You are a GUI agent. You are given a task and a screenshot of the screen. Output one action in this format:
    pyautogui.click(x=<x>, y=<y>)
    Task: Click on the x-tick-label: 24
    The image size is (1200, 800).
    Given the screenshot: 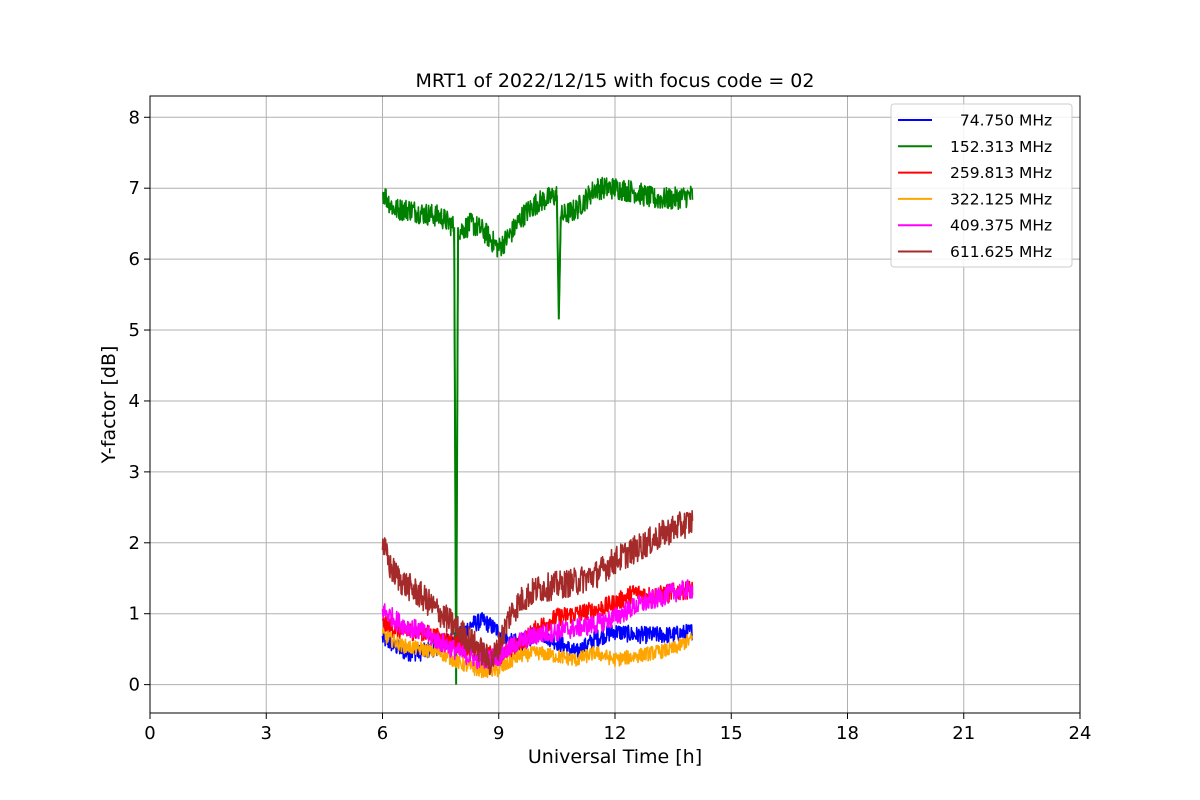 What is the action you would take?
    pyautogui.click(x=1080, y=733)
    